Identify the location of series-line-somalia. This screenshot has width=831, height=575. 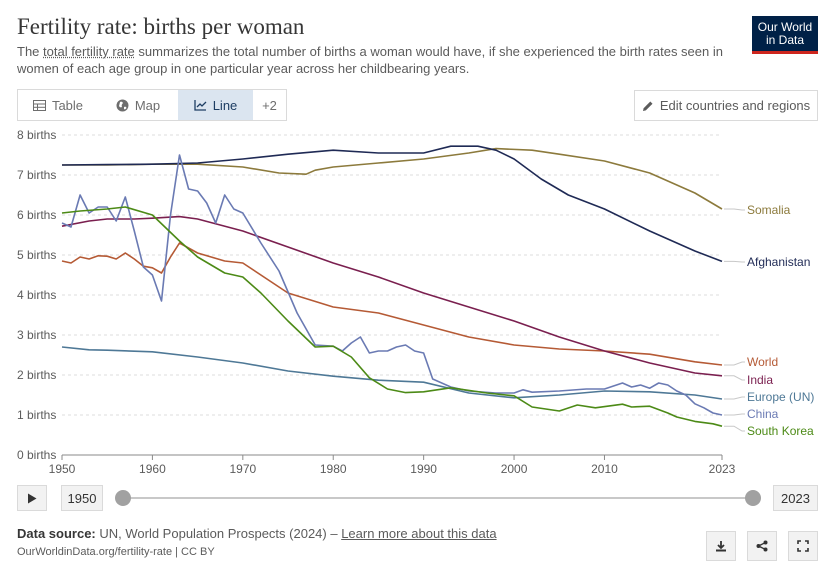
(392, 178).